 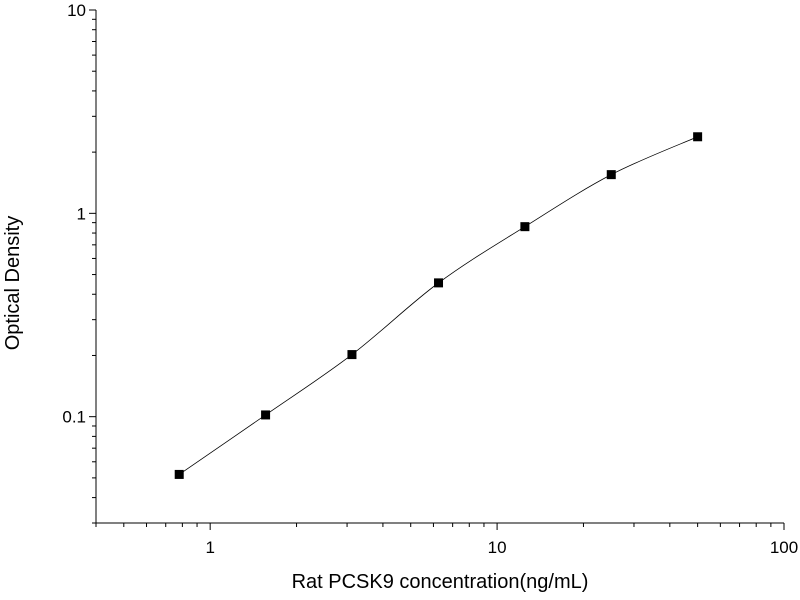 What do you see at coordinates (440, 582) in the screenshot?
I see `x-axis-title: Rat PCSK9 concentration(ng/mL)` at bounding box center [440, 582].